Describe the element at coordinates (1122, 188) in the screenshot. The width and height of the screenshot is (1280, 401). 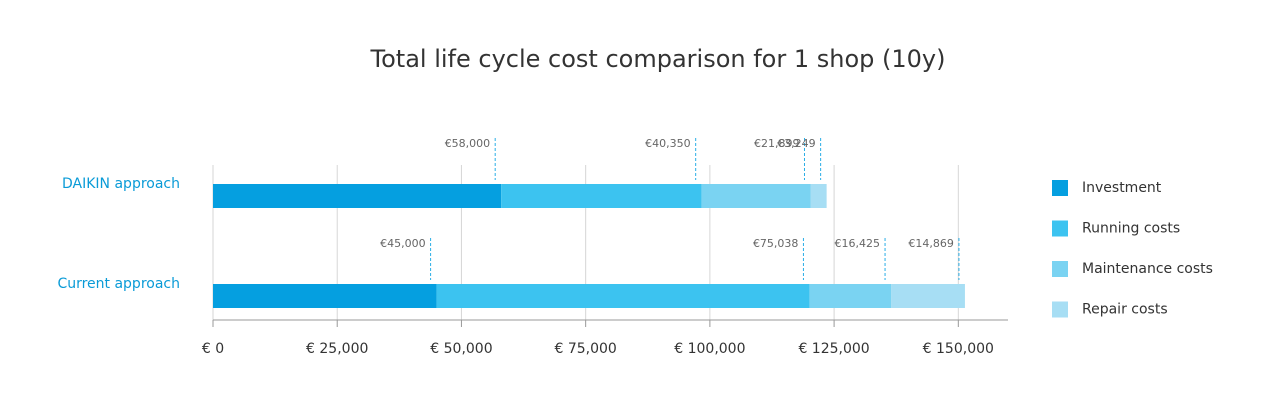
I see `legend-label: Investment` at that location.